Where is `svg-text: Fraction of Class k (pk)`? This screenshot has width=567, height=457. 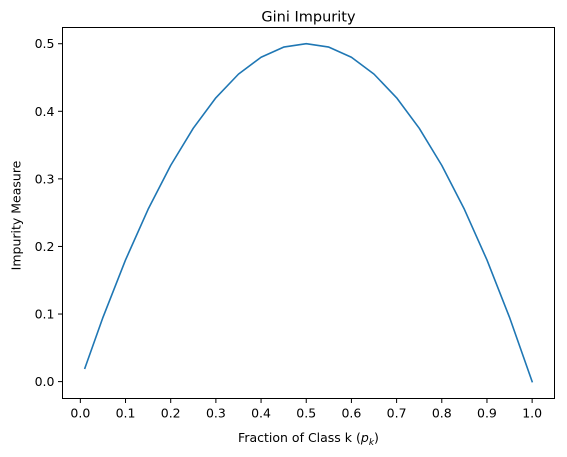
svg-text: Fraction of Class k (pk) is located at coordinates (308, 439).